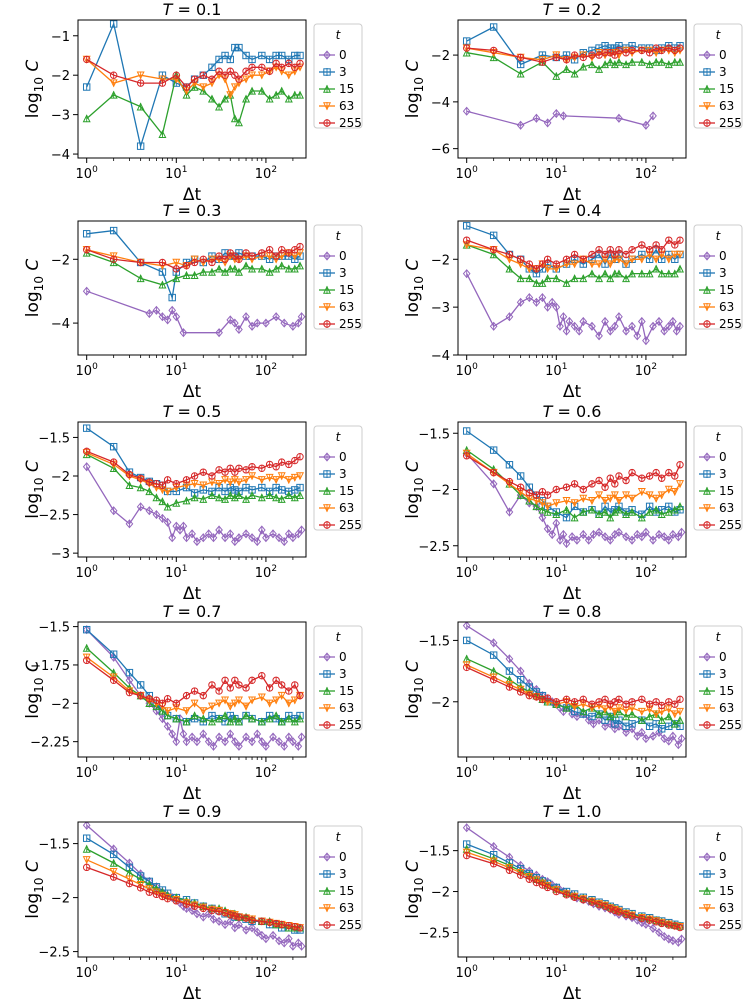  I want to click on x-tick-label: 10¹, so click(176, 370).